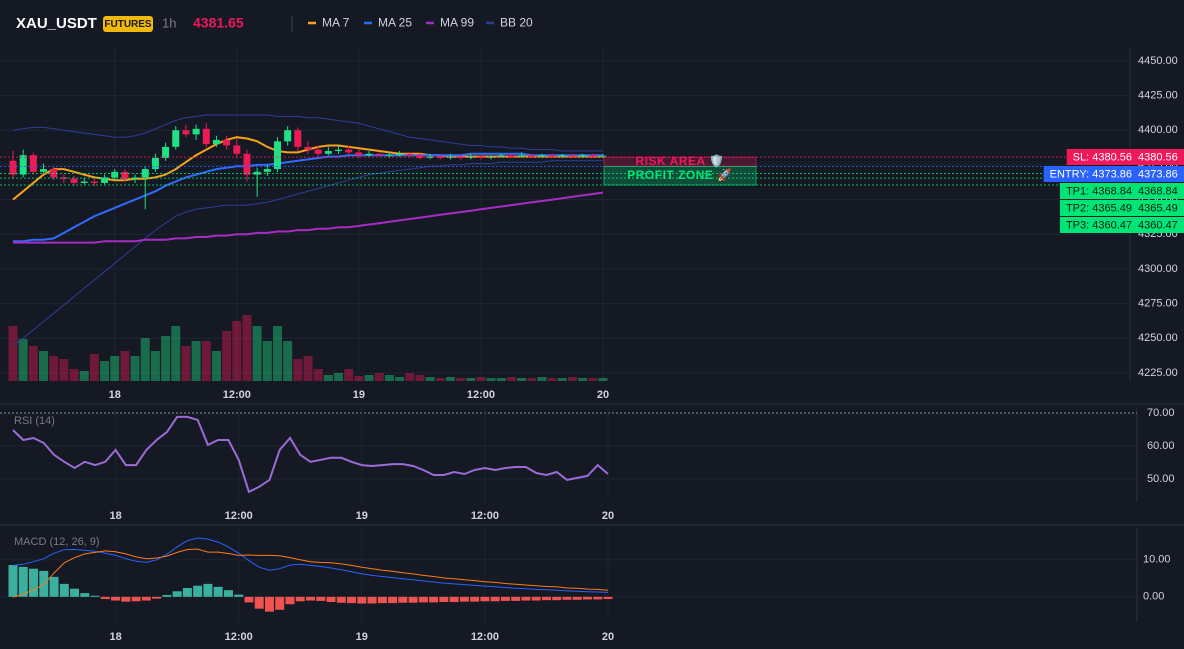  What do you see at coordinates (57, 542) in the screenshot?
I see `panel-title: MACD (12, 26, 9)` at bounding box center [57, 542].